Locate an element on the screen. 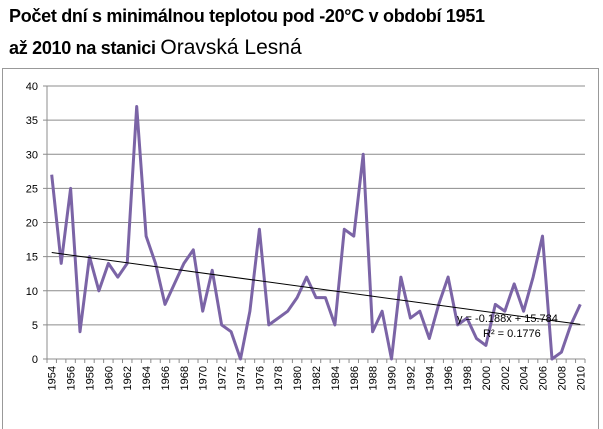 The height and width of the screenshot is (429, 603). y-tick-label: 40 is located at coordinates (32, 87).